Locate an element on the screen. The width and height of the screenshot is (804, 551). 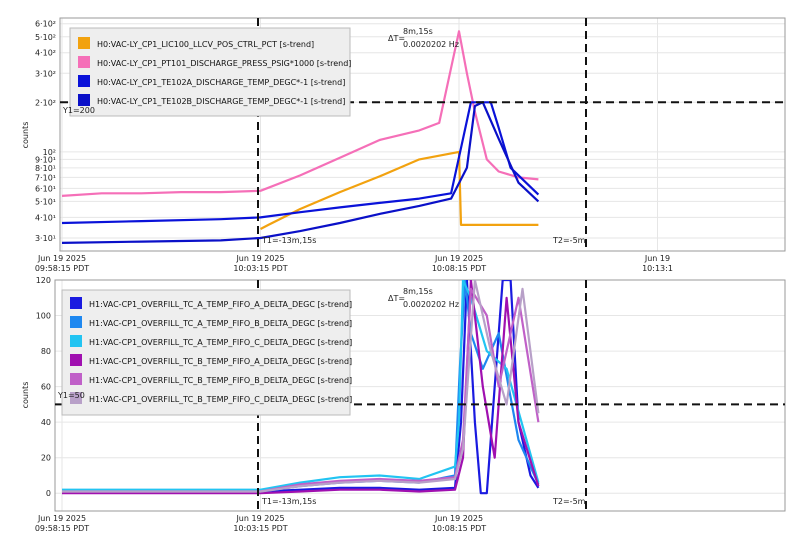
bottom-delta-label: ΔT= is located at coordinates (396, 298).